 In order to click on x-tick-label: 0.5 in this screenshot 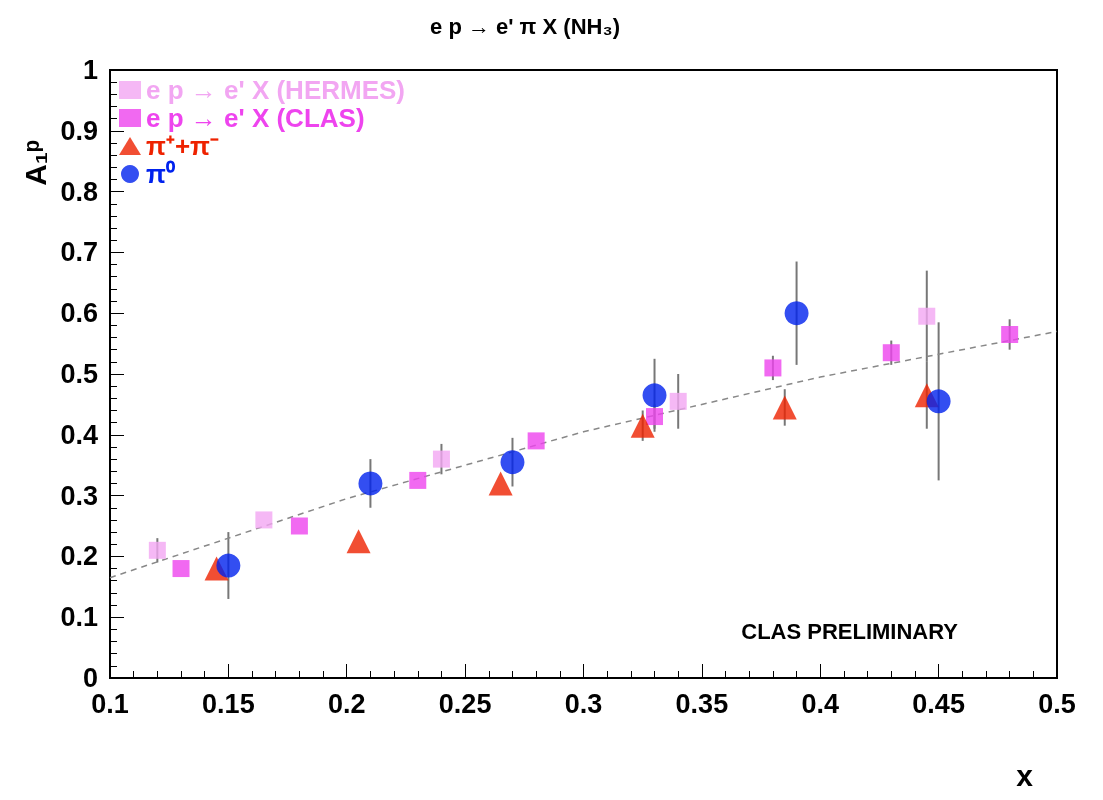, I will do `click(1057, 703)`.